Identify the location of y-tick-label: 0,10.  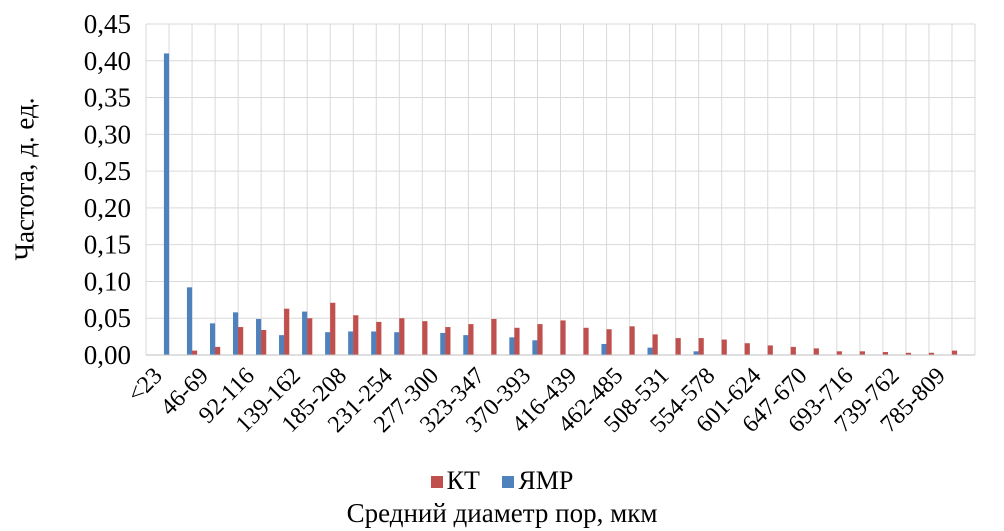
(107, 281).